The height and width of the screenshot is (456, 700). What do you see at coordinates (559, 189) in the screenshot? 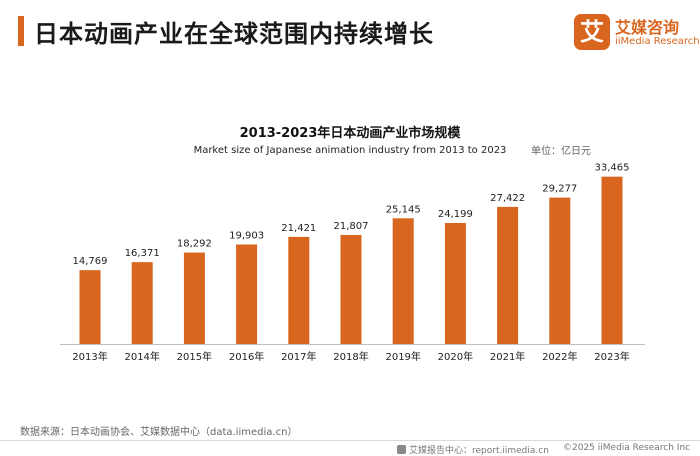
I see `bar-value-label: 29,277` at bounding box center [559, 189].